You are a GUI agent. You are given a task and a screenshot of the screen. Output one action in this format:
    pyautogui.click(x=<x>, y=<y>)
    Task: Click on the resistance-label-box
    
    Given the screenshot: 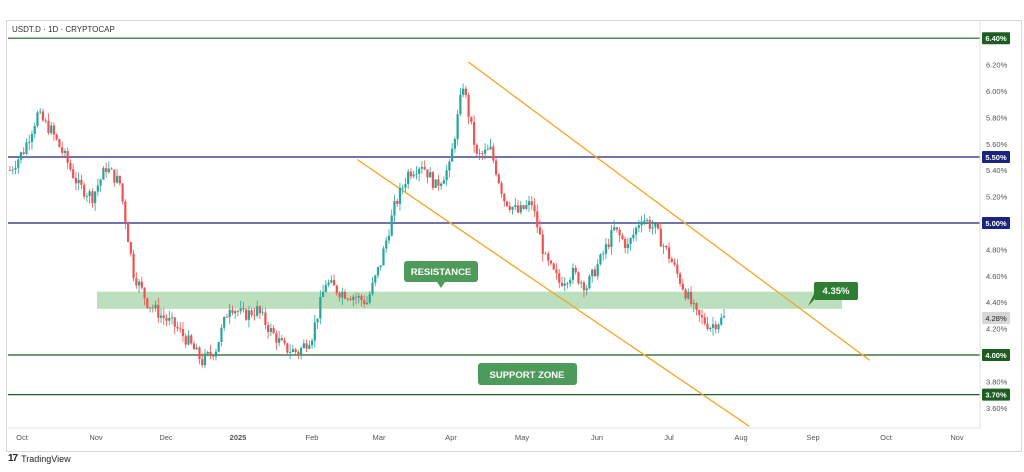 What is the action you would take?
    pyautogui.click(x=441, y=271)
    